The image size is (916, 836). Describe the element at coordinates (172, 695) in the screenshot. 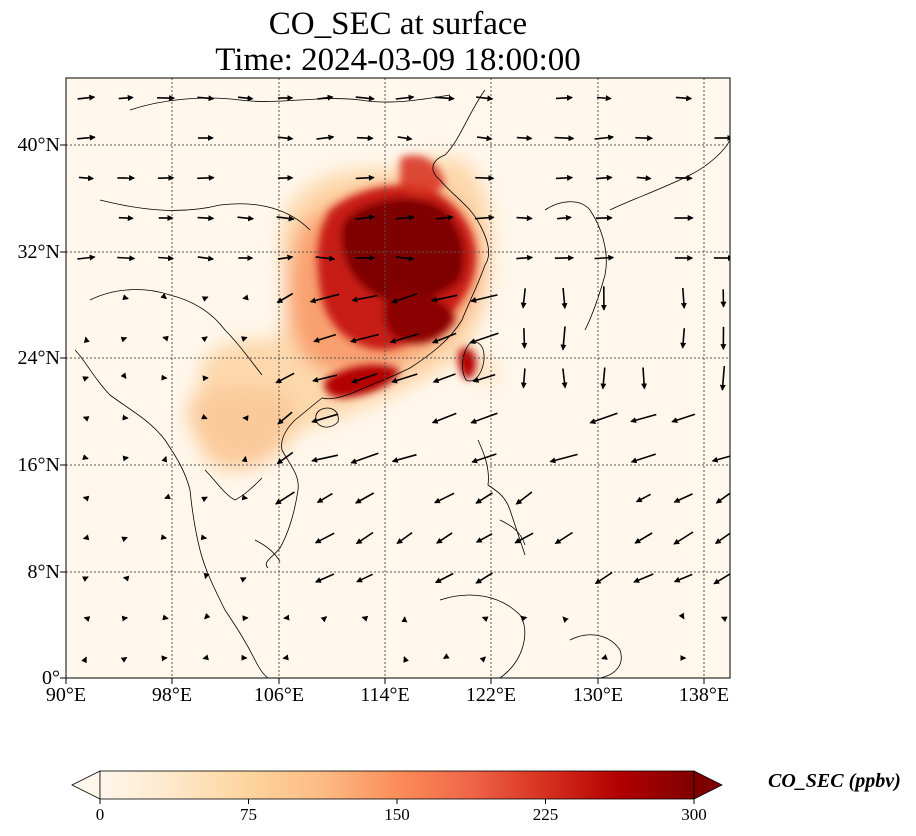

I see `lon-label-98: 98°E` at that location.